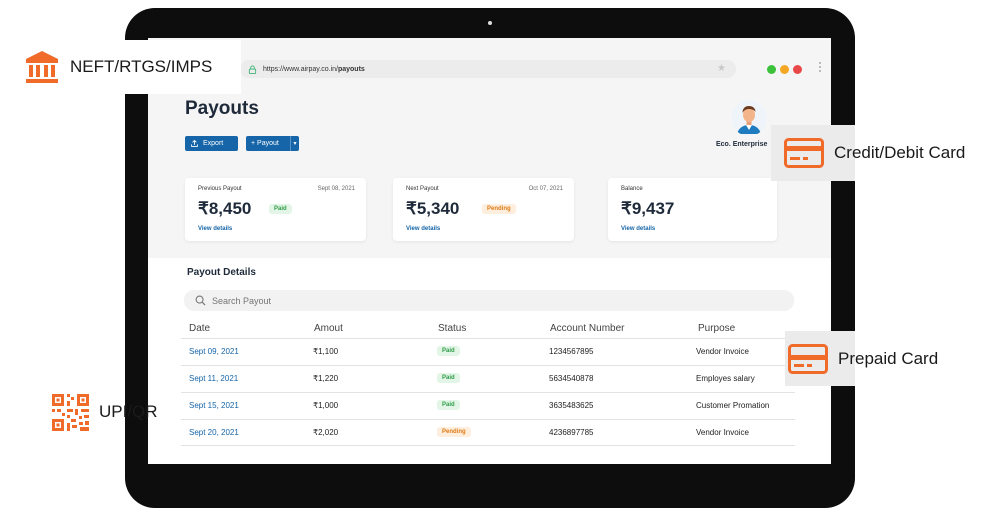 The width and height of the screenshot is (1000, 511). Describe the element at coordinates (692, 209) in the screenshot. I see `balance-card: Balance ₹9,437 View details` at that location.